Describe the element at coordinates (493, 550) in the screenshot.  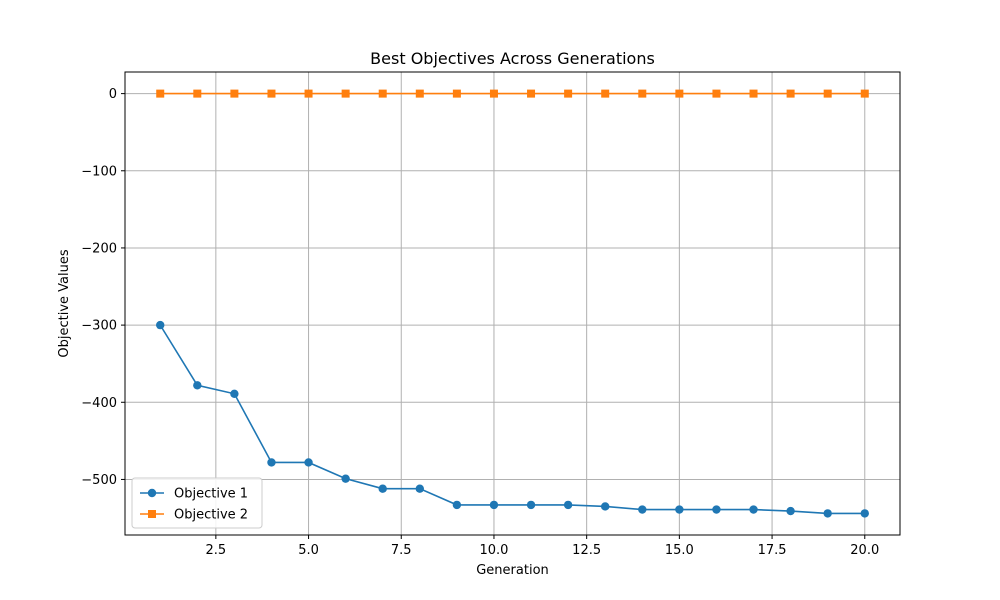
I see `x-tick-label: 10.0` at that location.